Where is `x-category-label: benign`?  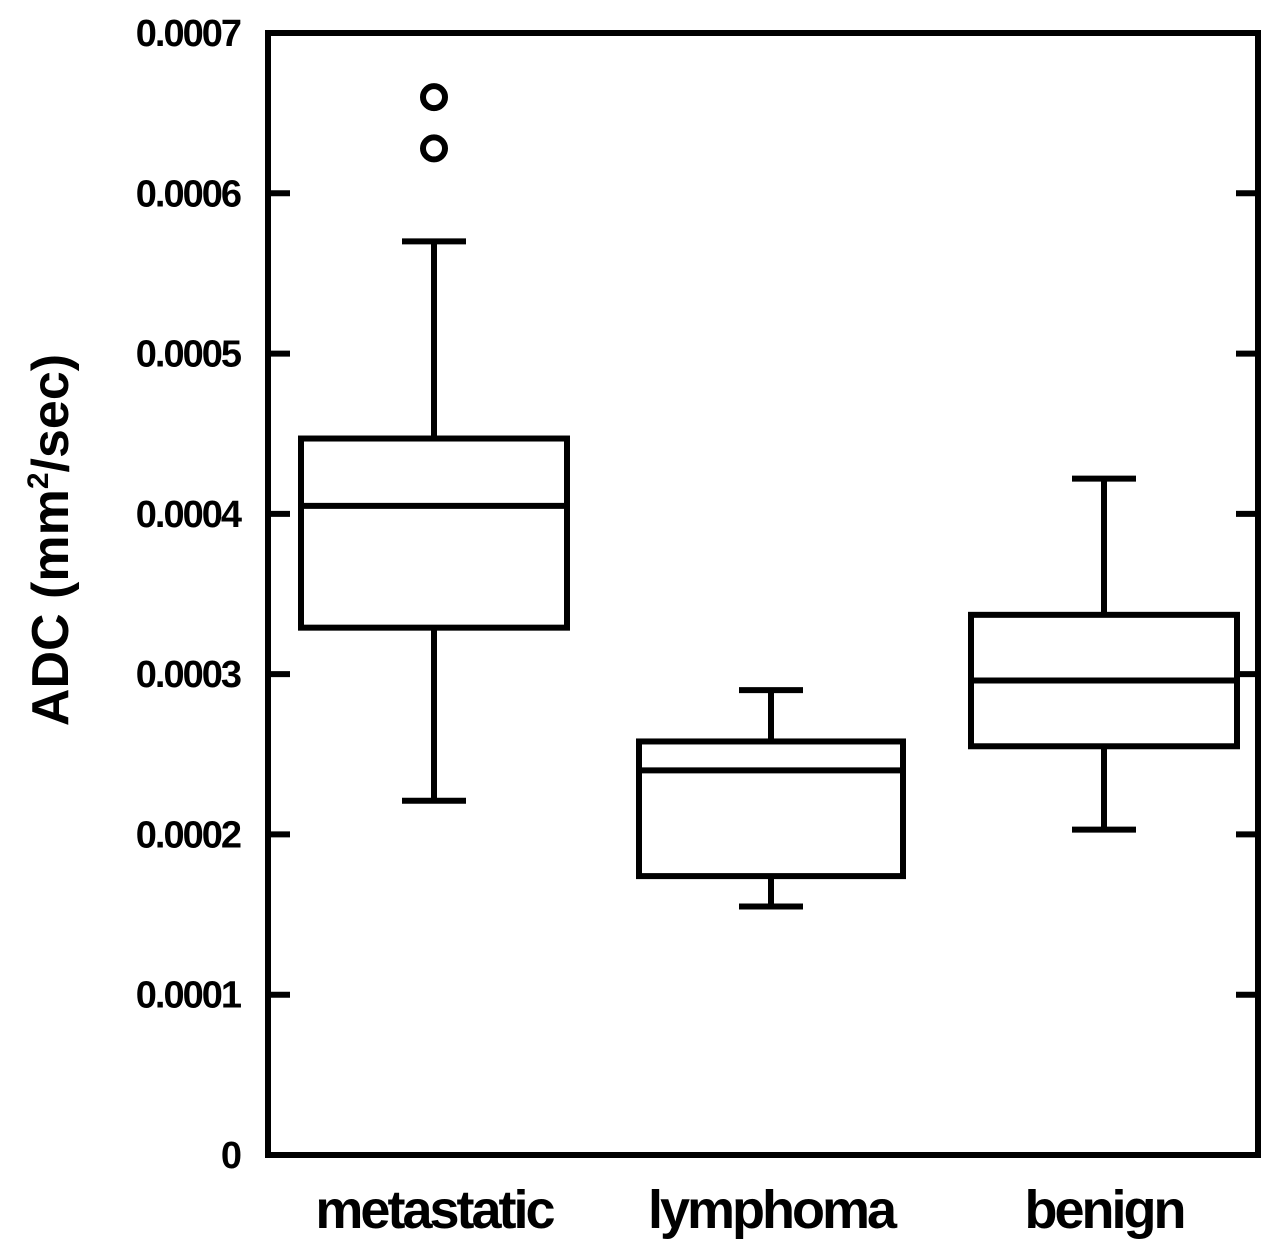
x-category-label: benign is located at coordinates (1104, 1210).